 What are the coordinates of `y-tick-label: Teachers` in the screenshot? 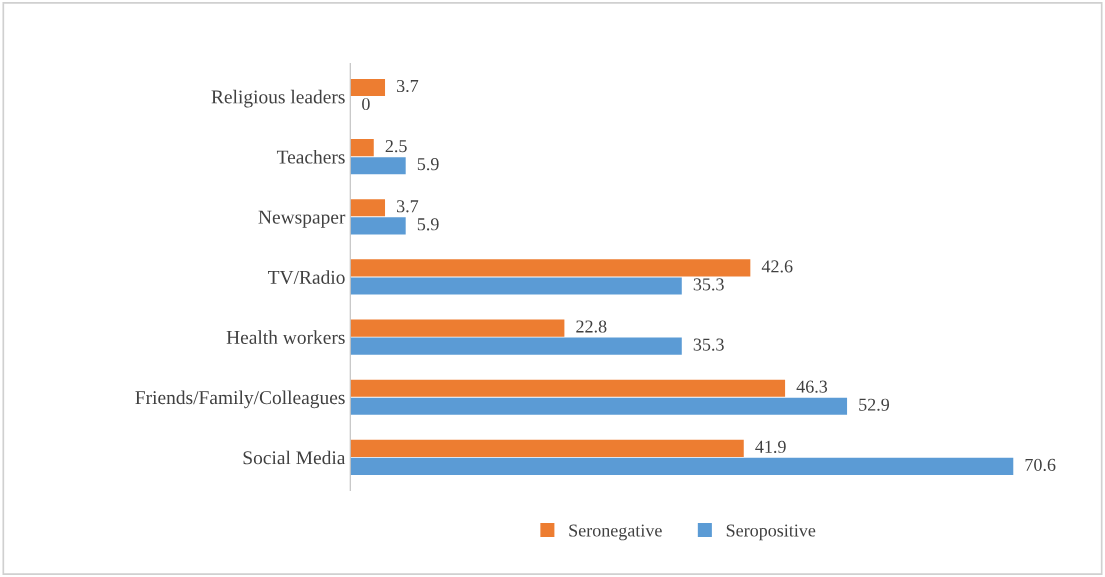 It's located at (310, 156).